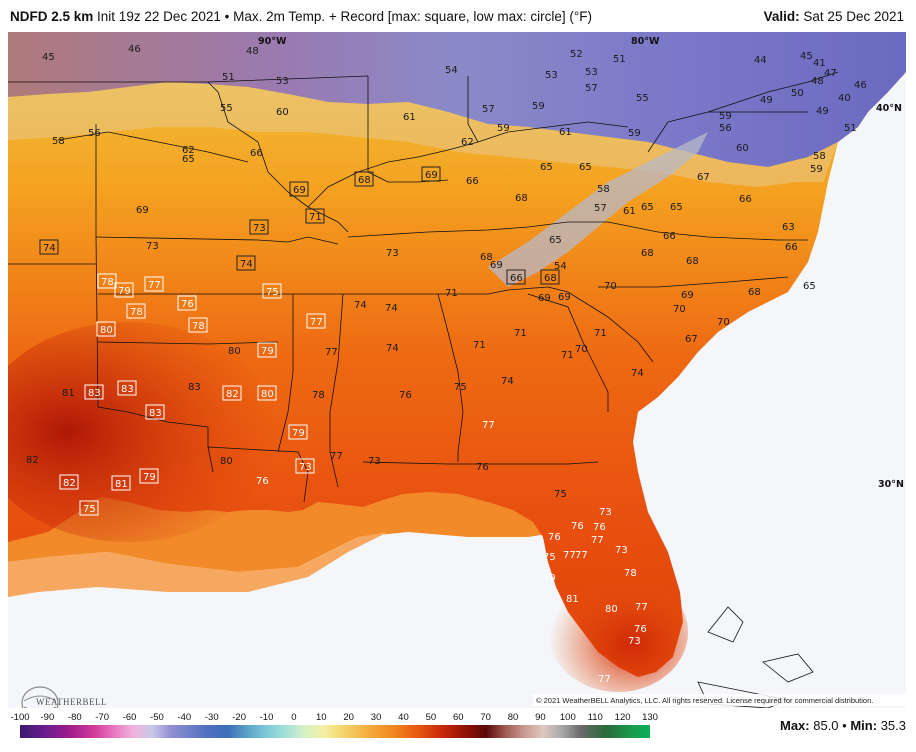  What do you see at coordinates (259, 228) in the screenshot?
I see `record-value: 73` at bounding box center [259, 228].